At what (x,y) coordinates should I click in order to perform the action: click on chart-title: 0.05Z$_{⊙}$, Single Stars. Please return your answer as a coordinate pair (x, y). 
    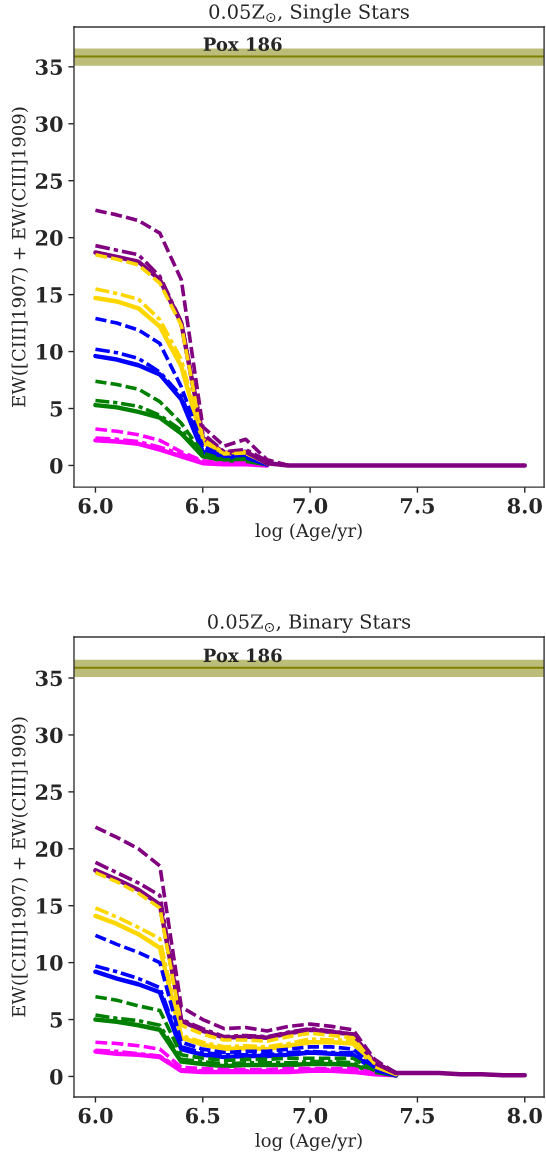
    Looking at the image, I should click on (309, 13).